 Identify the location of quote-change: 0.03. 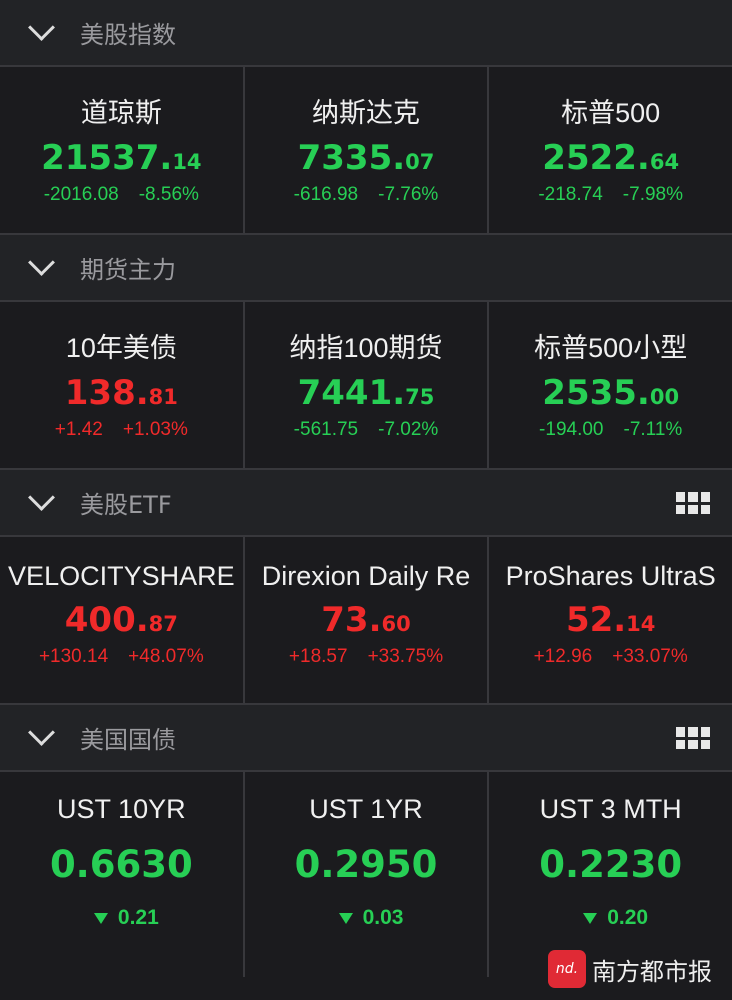
(383, 917).